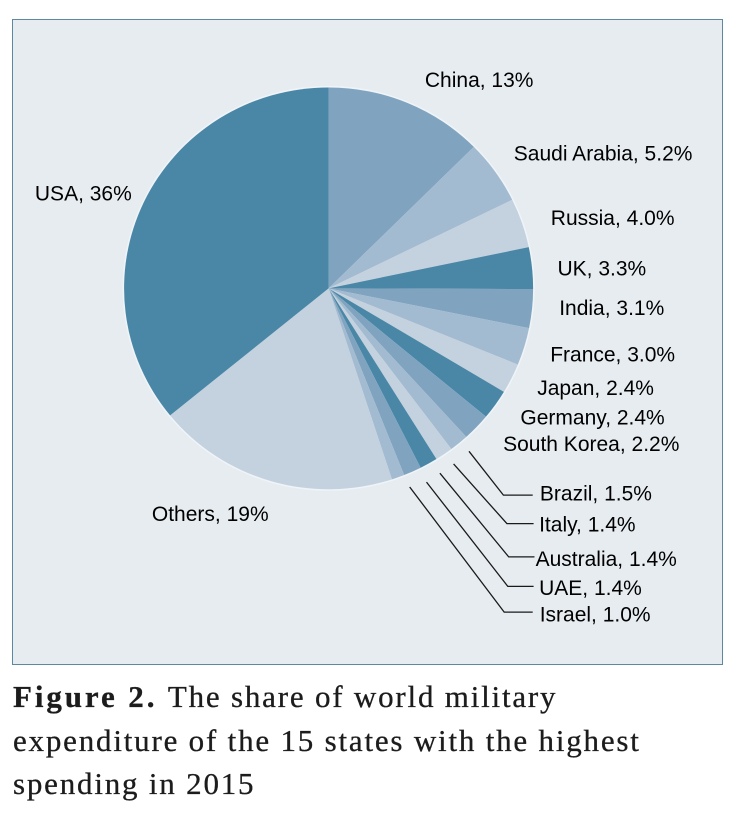 The height and width of the screenshot is (814, 739). What do you see at coordinates (603, 153) in the screenshot?
I see `svg-text: Saudi Arabia, 5.2%` at bounding box center [603, 153].